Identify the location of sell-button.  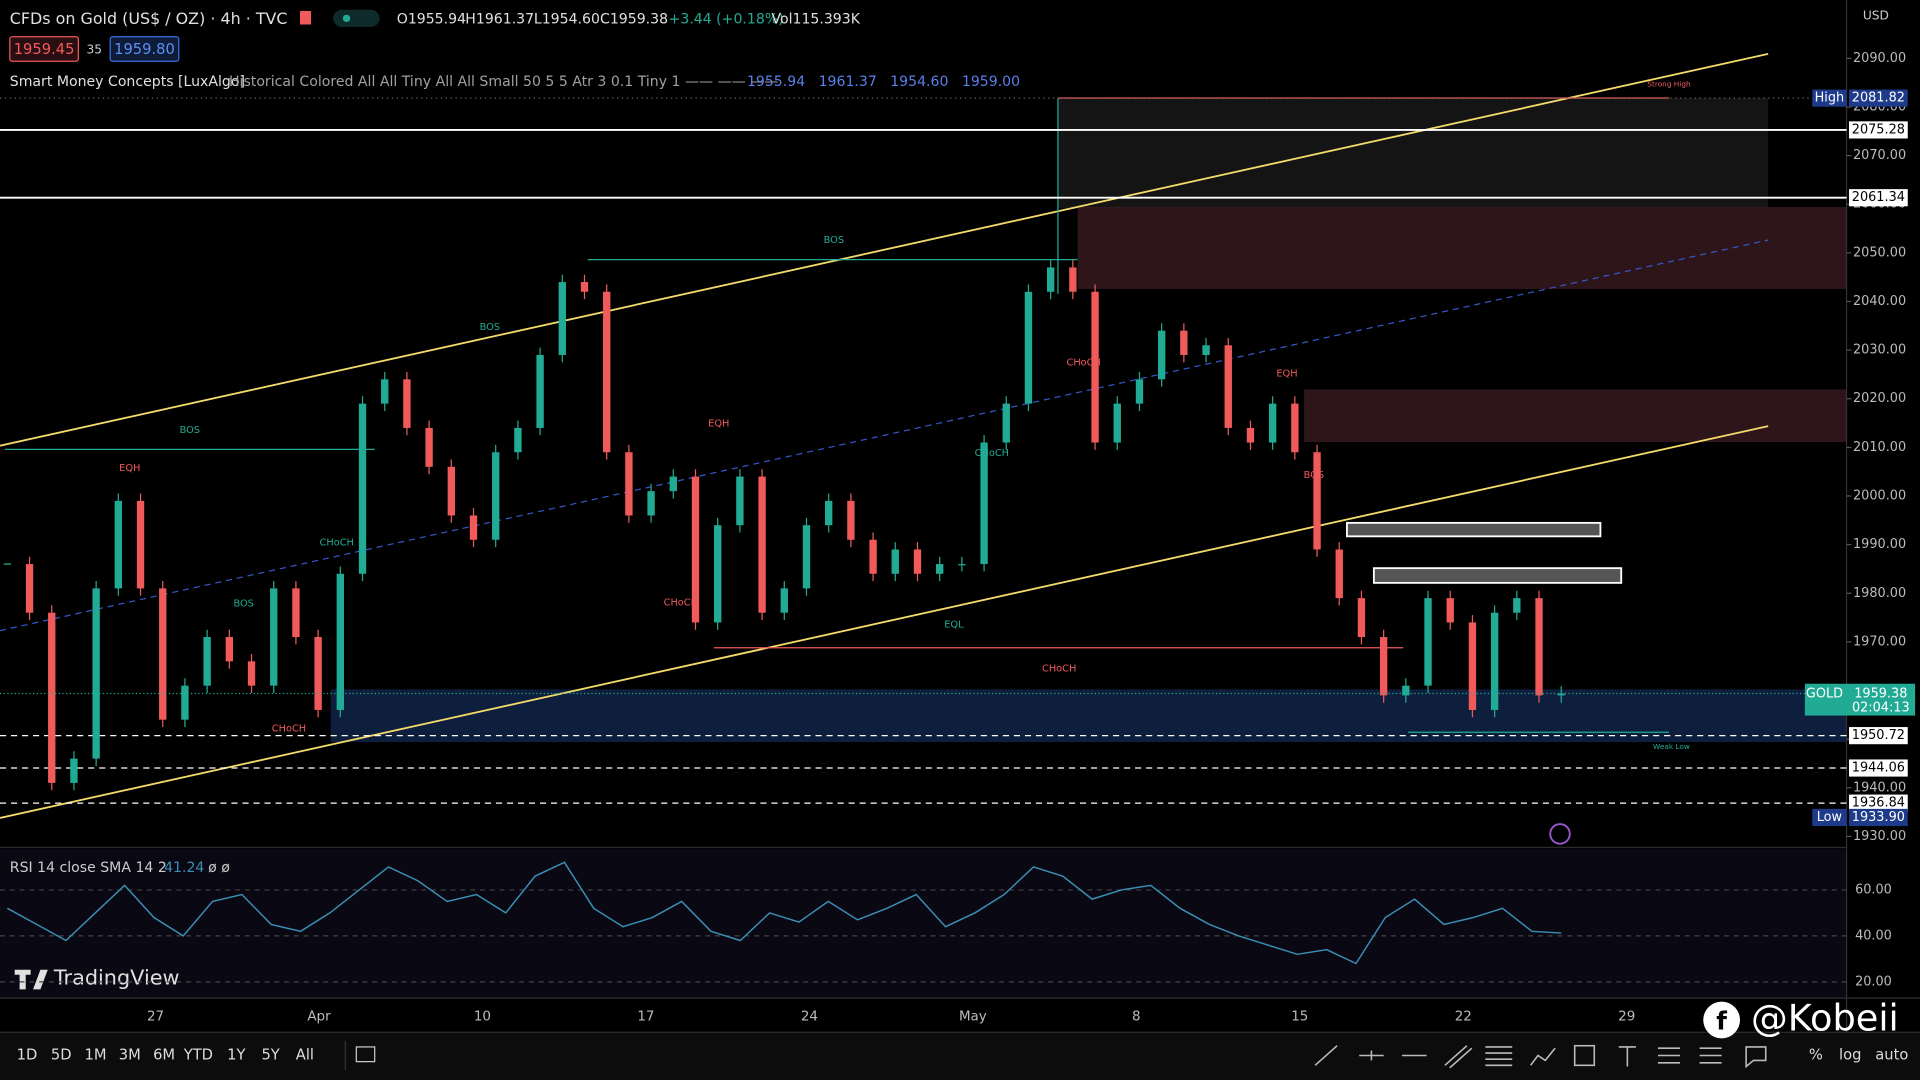
(44, 49).